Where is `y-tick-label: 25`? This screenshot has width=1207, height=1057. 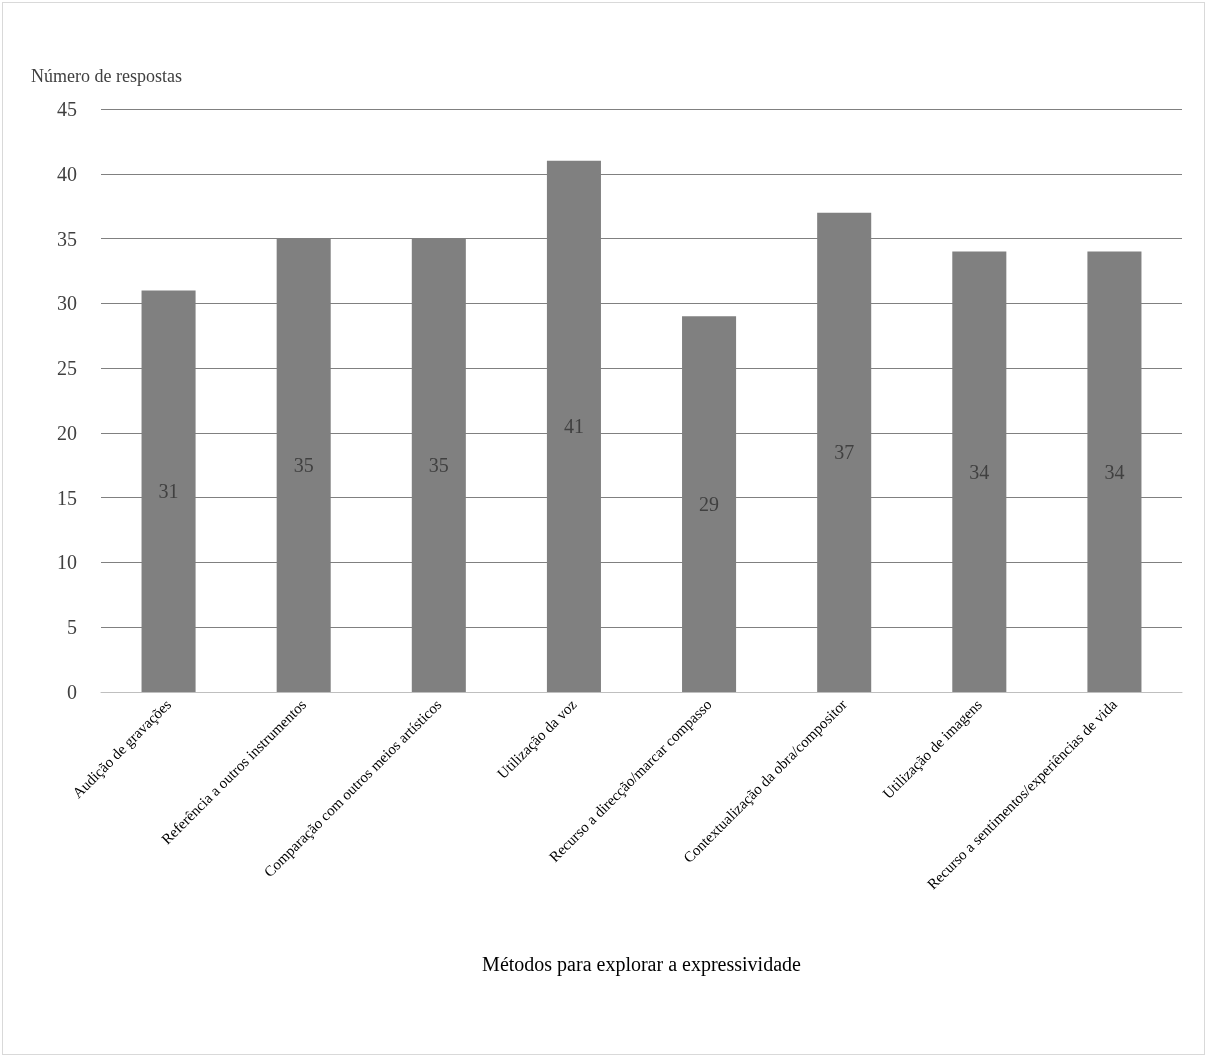
y-tick-label: 25 is located at coordinates (67, 368).